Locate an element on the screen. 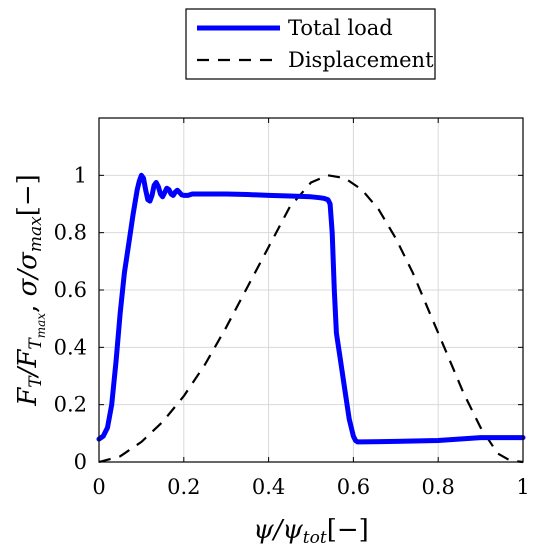 The height and width of the screenshot is (550, 536). x-tick-label: 0.4 is located at coordinates (268, 487).